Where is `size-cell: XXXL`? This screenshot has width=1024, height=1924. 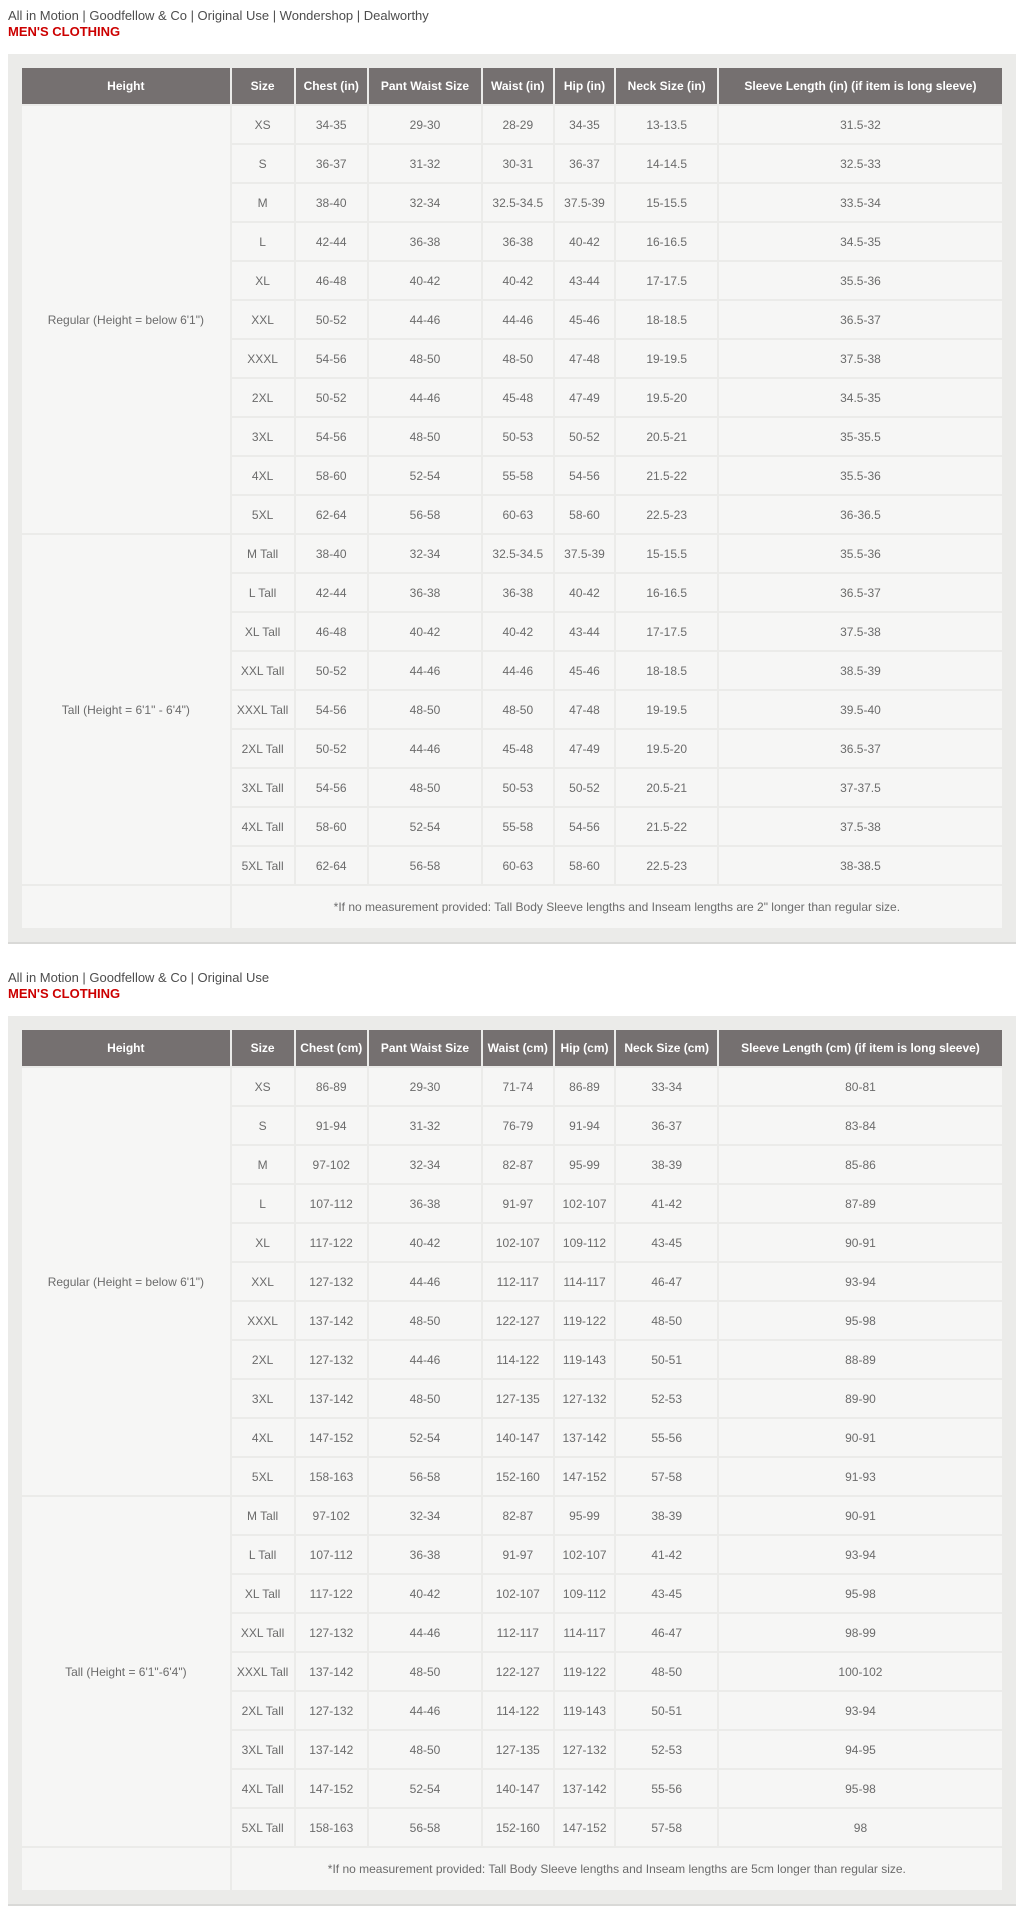 size-cell: XXXL is located at coordinates (262, 358).